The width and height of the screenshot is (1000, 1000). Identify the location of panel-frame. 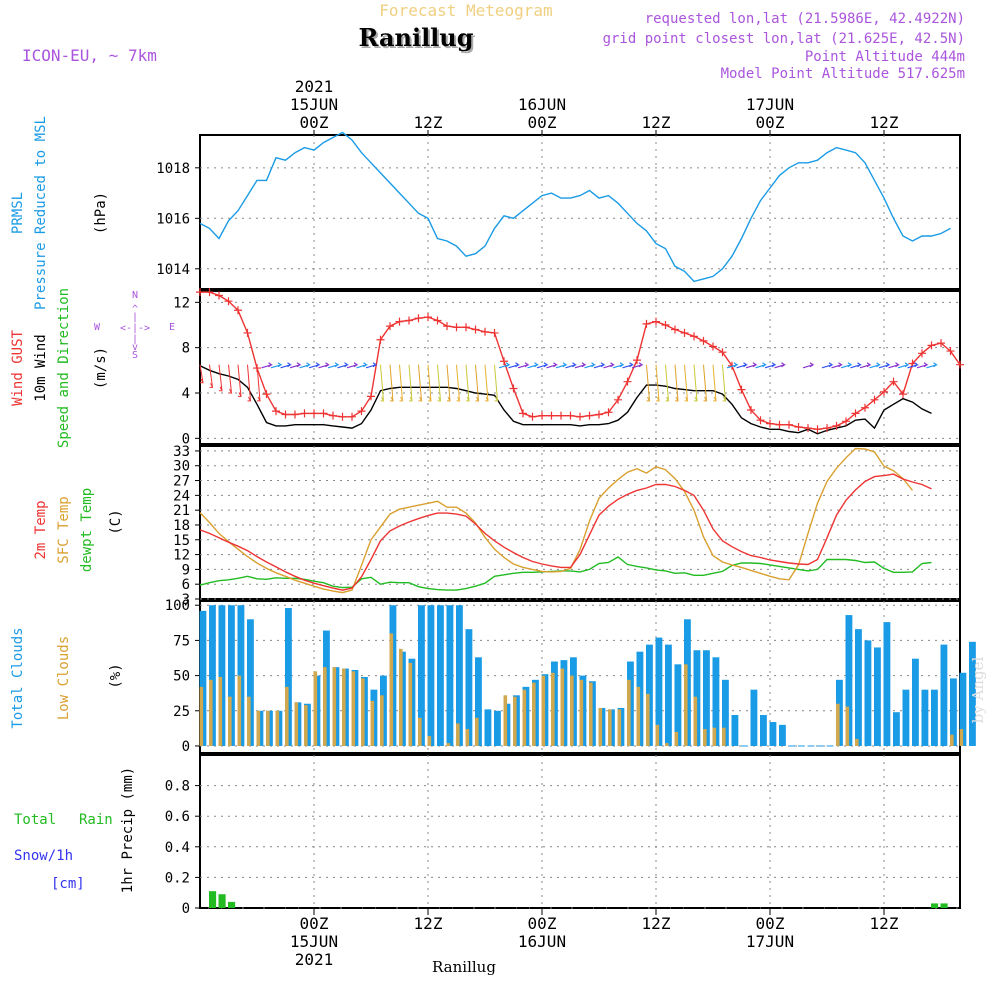
(580, 212).